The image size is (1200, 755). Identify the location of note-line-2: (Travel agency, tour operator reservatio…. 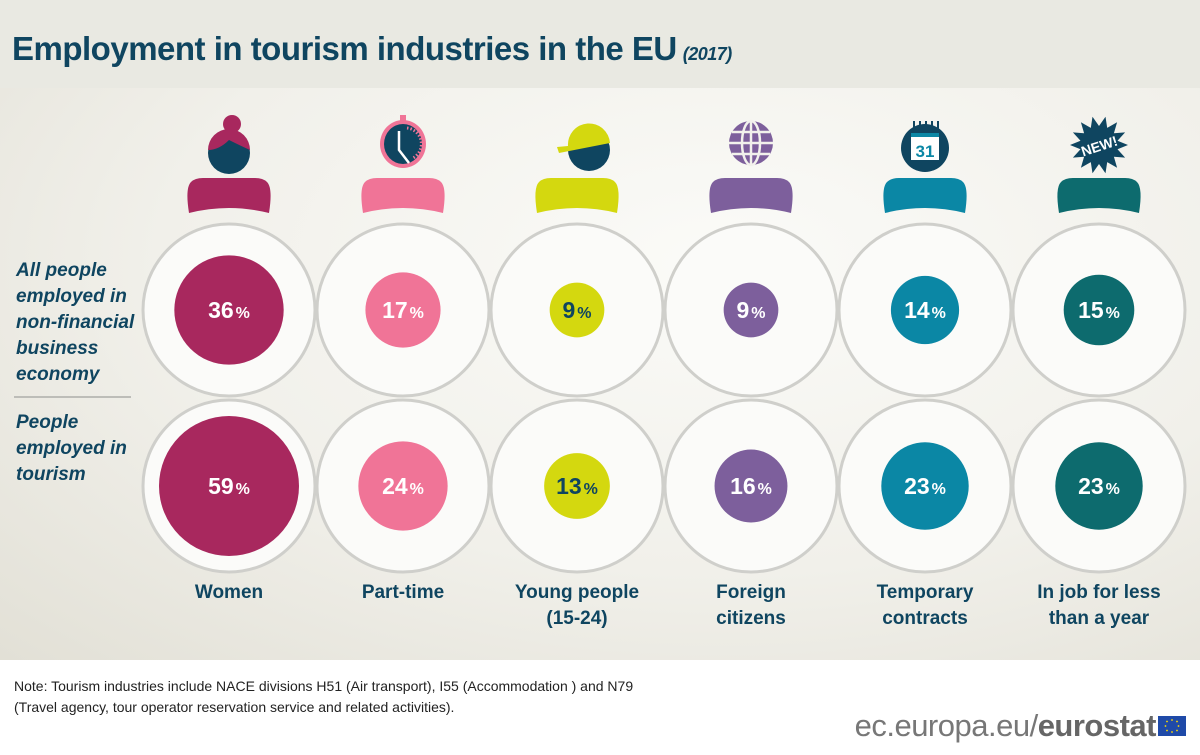
(234, 707).